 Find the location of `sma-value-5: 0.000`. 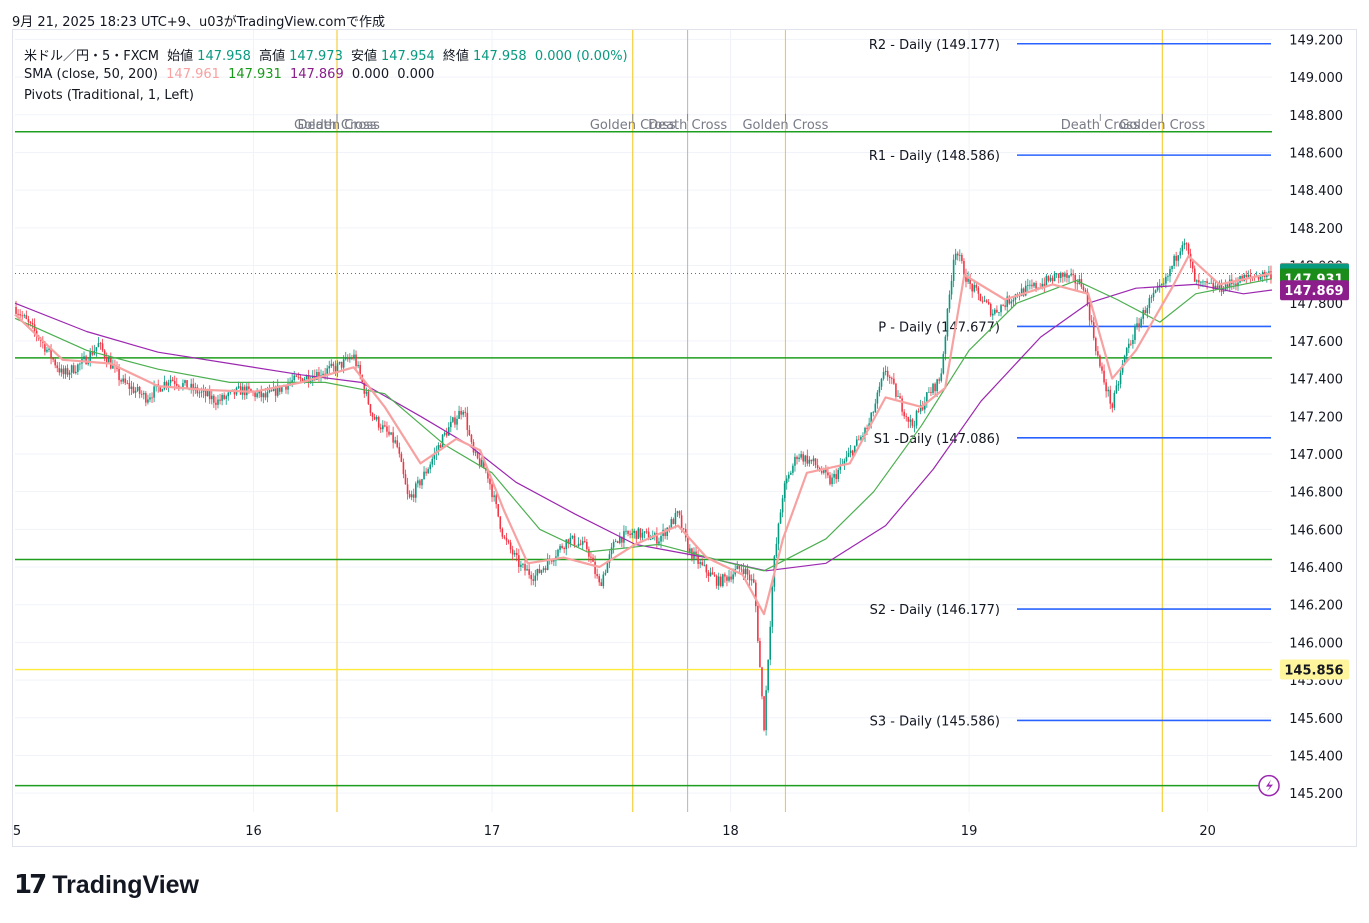

sma-value-5: 0.000 is located at coordinates (416, 74).